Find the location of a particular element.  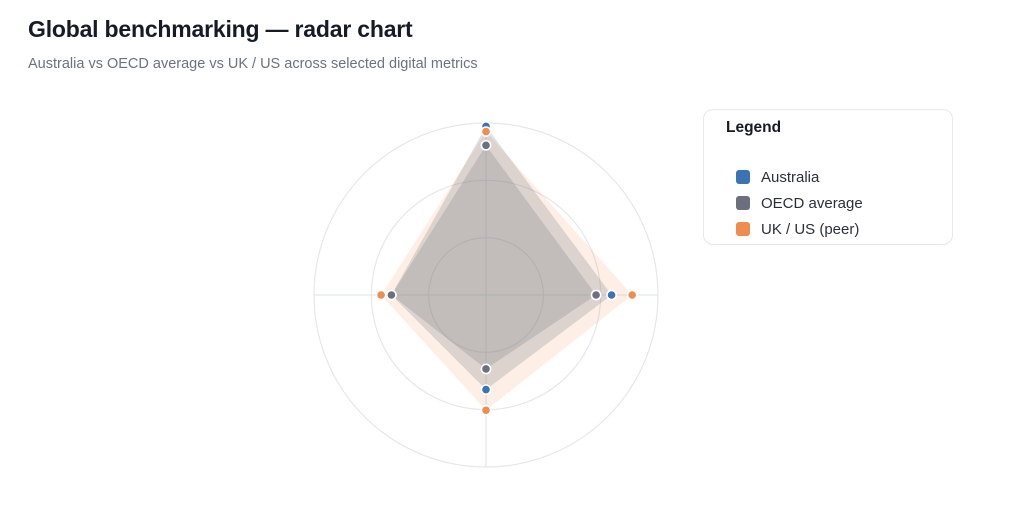

series-area-australia is located at coordinates (501, 258).